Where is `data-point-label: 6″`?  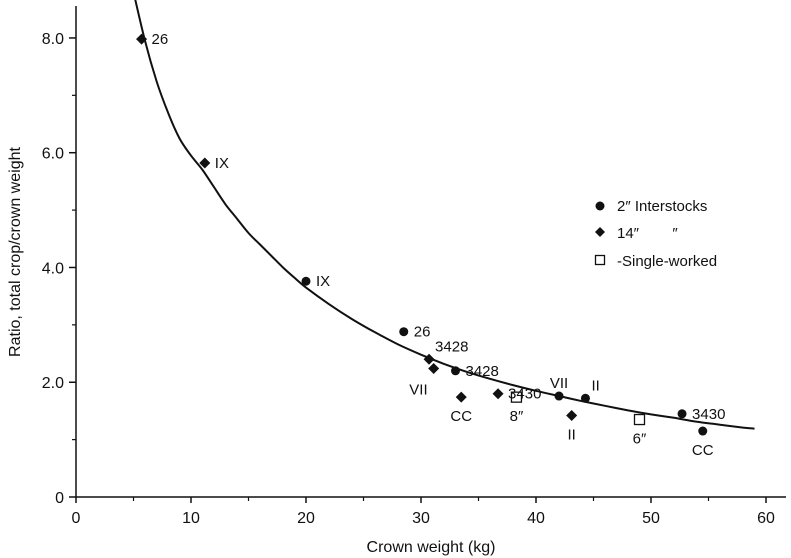
data-point-label: 6″ is located at coordinates (640, 439).